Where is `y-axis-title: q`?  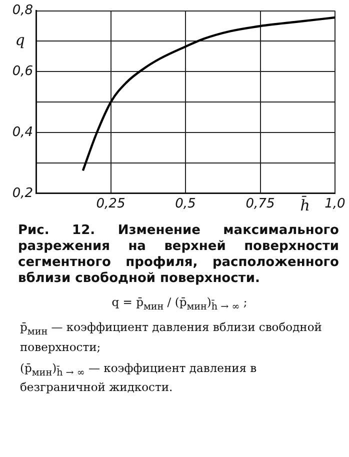
y-axis-title: q is located at coordinates (20, 40).